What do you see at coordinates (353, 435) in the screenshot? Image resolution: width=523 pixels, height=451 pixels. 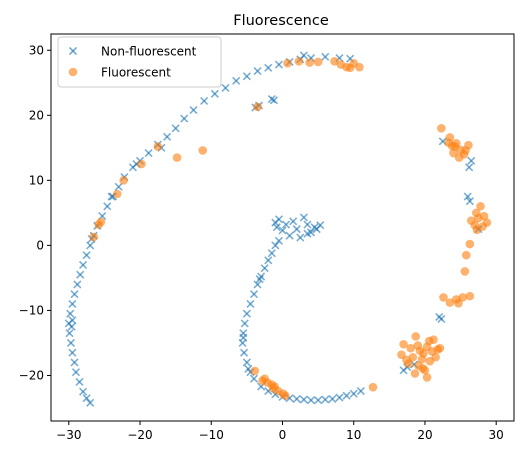 I see `x-tick-label: 10` at bounding box center [353, 435].